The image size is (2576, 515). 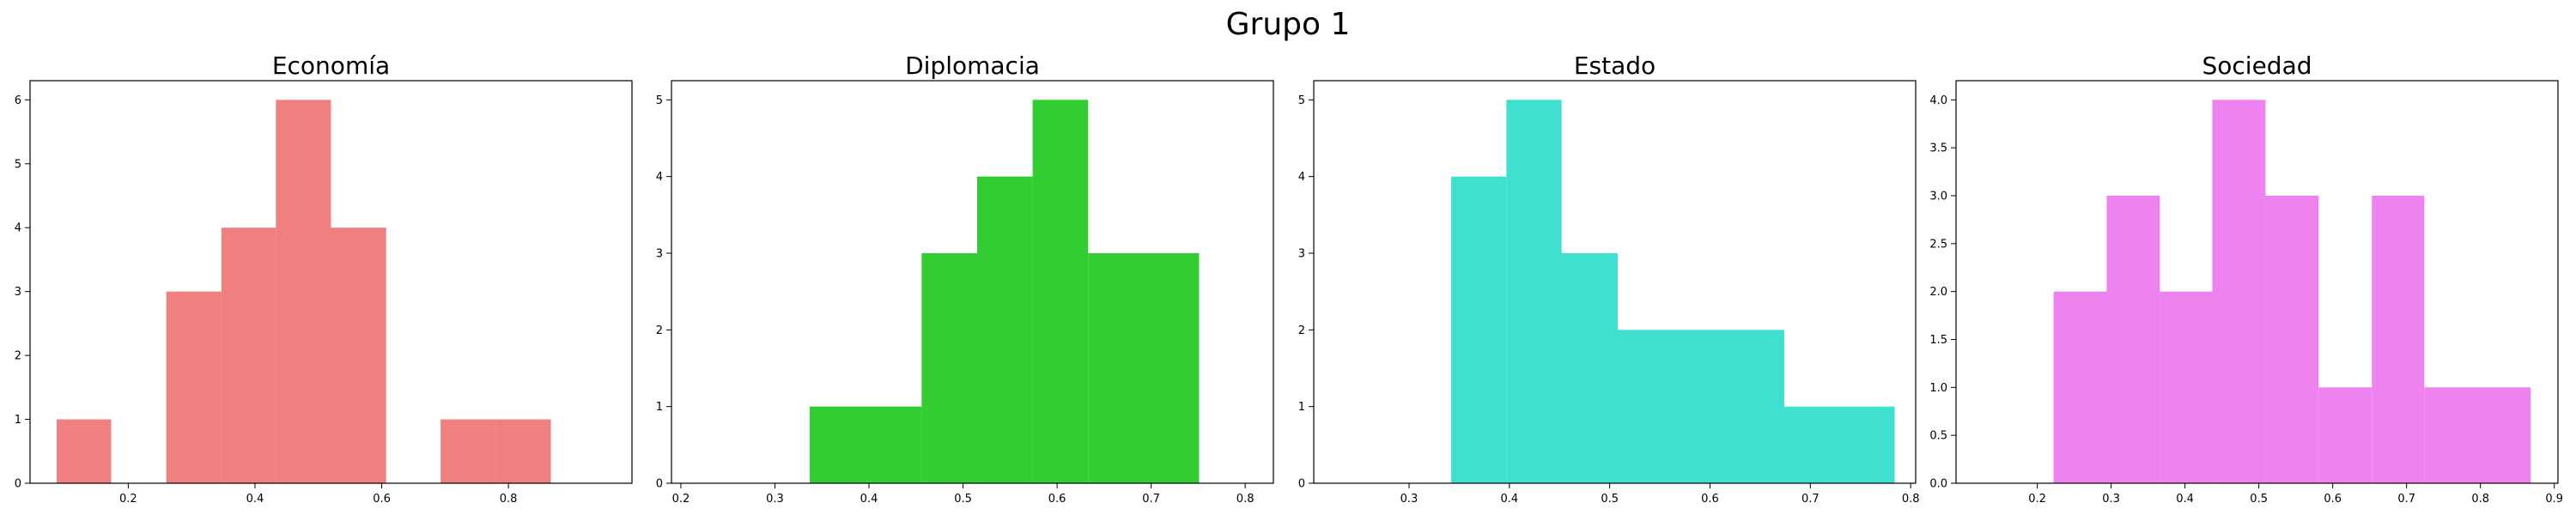 What do you see at coordinates (1615, 66) in the screenshot?
I see `chart-title: Estado` at bounding box center [1615, 66].